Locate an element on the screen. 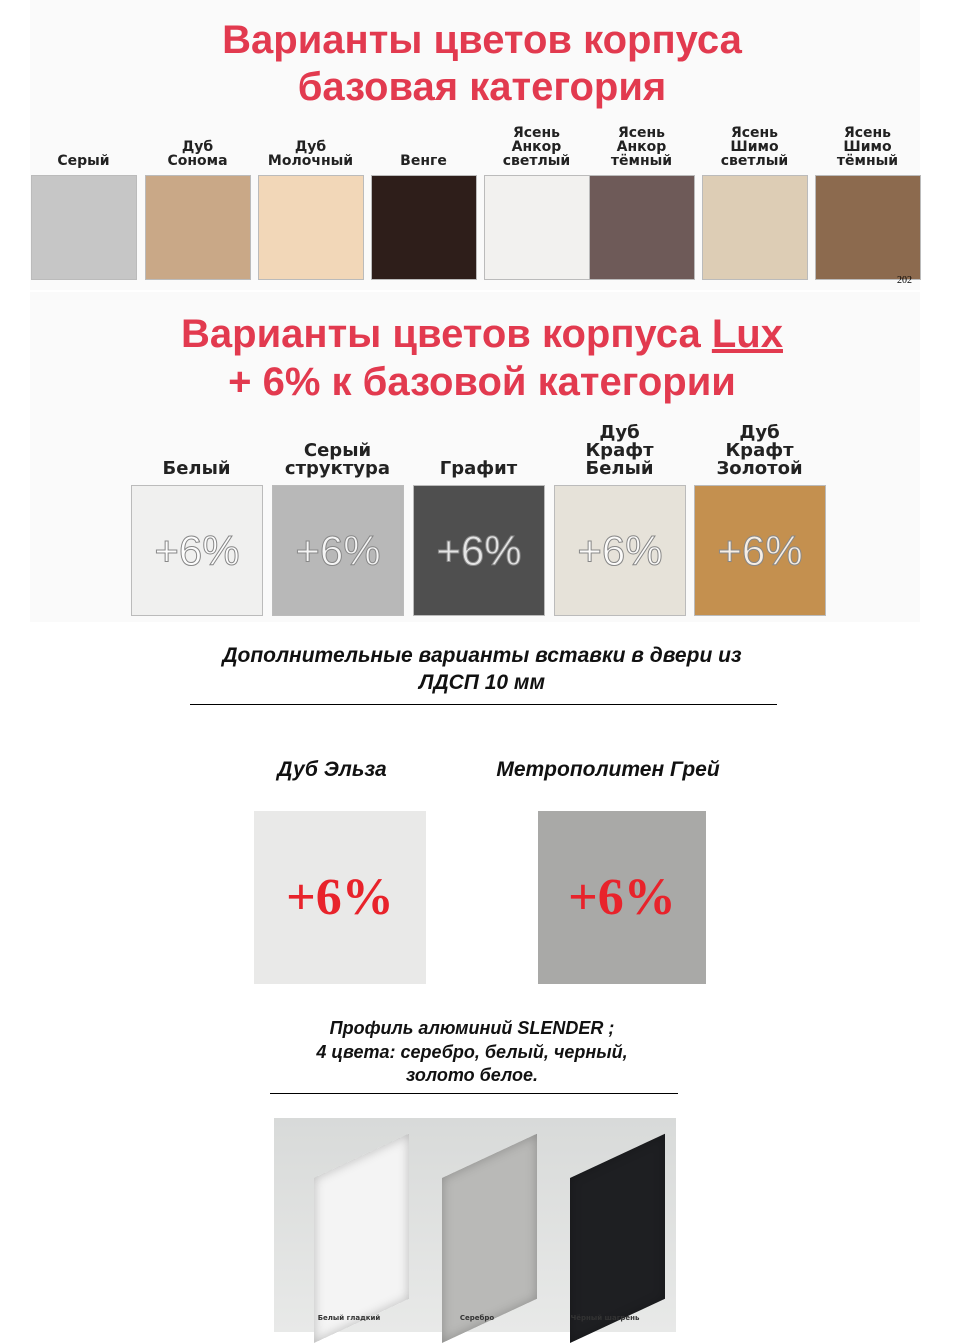 The image size is (964, 1343). swatch-label: Ясень Анкор светлый is located at coordinates (536, 147).